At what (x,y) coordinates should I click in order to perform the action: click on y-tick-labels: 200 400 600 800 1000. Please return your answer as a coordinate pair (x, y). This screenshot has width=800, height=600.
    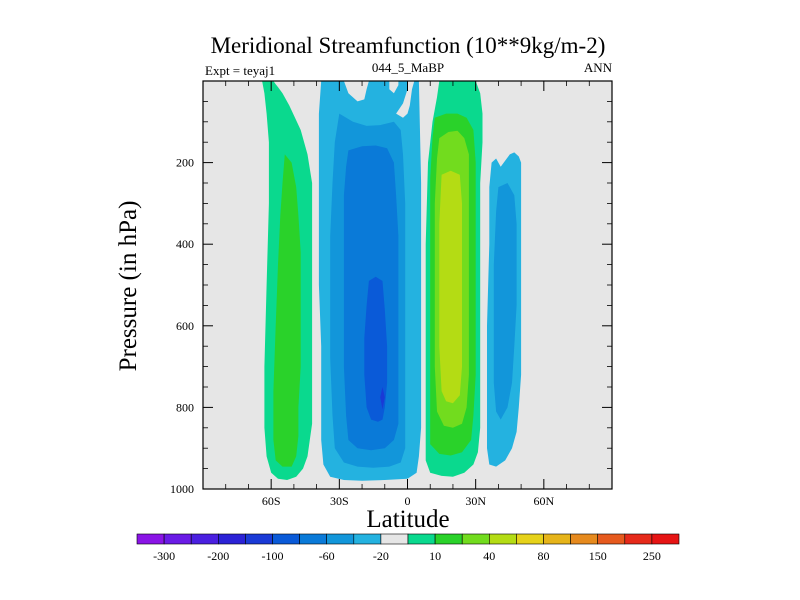
    Looking at the image, I should click on (182, 326).